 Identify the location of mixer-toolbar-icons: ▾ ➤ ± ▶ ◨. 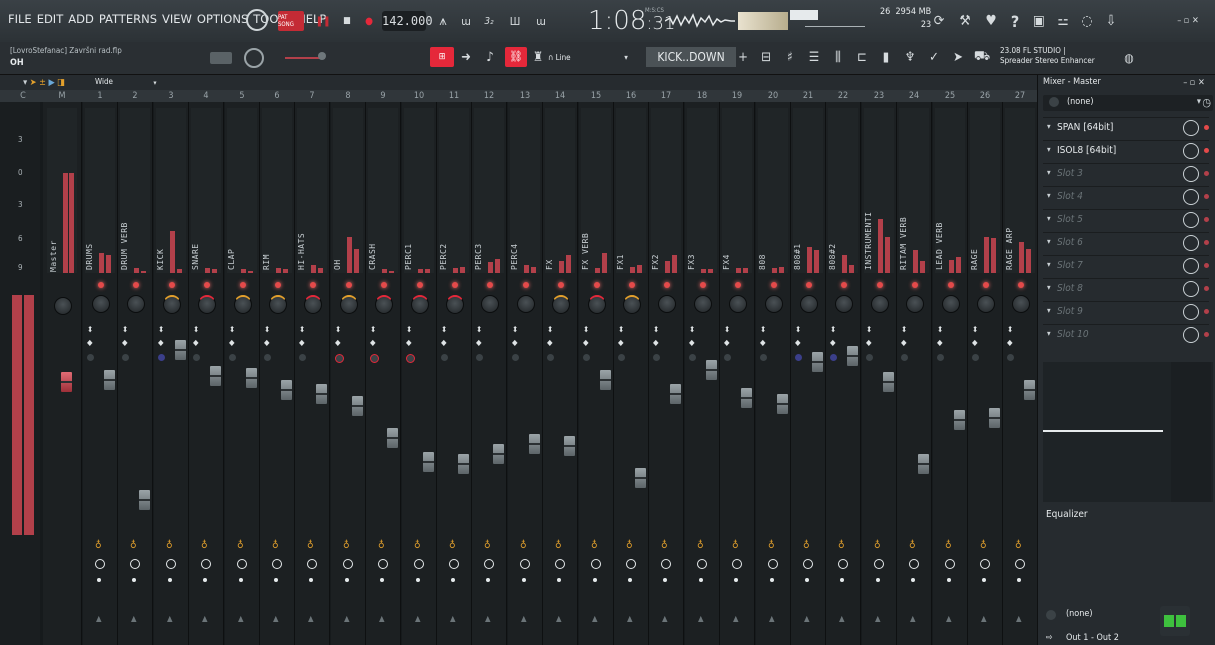
(44, 82).